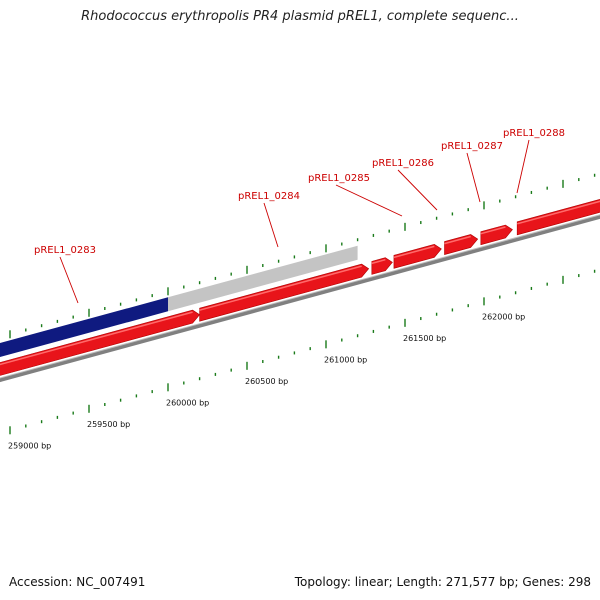 Image resolution: width=600 pixels, height=600 pixels. I want to click on scale-label: 260500 bp, so click(266, 381).